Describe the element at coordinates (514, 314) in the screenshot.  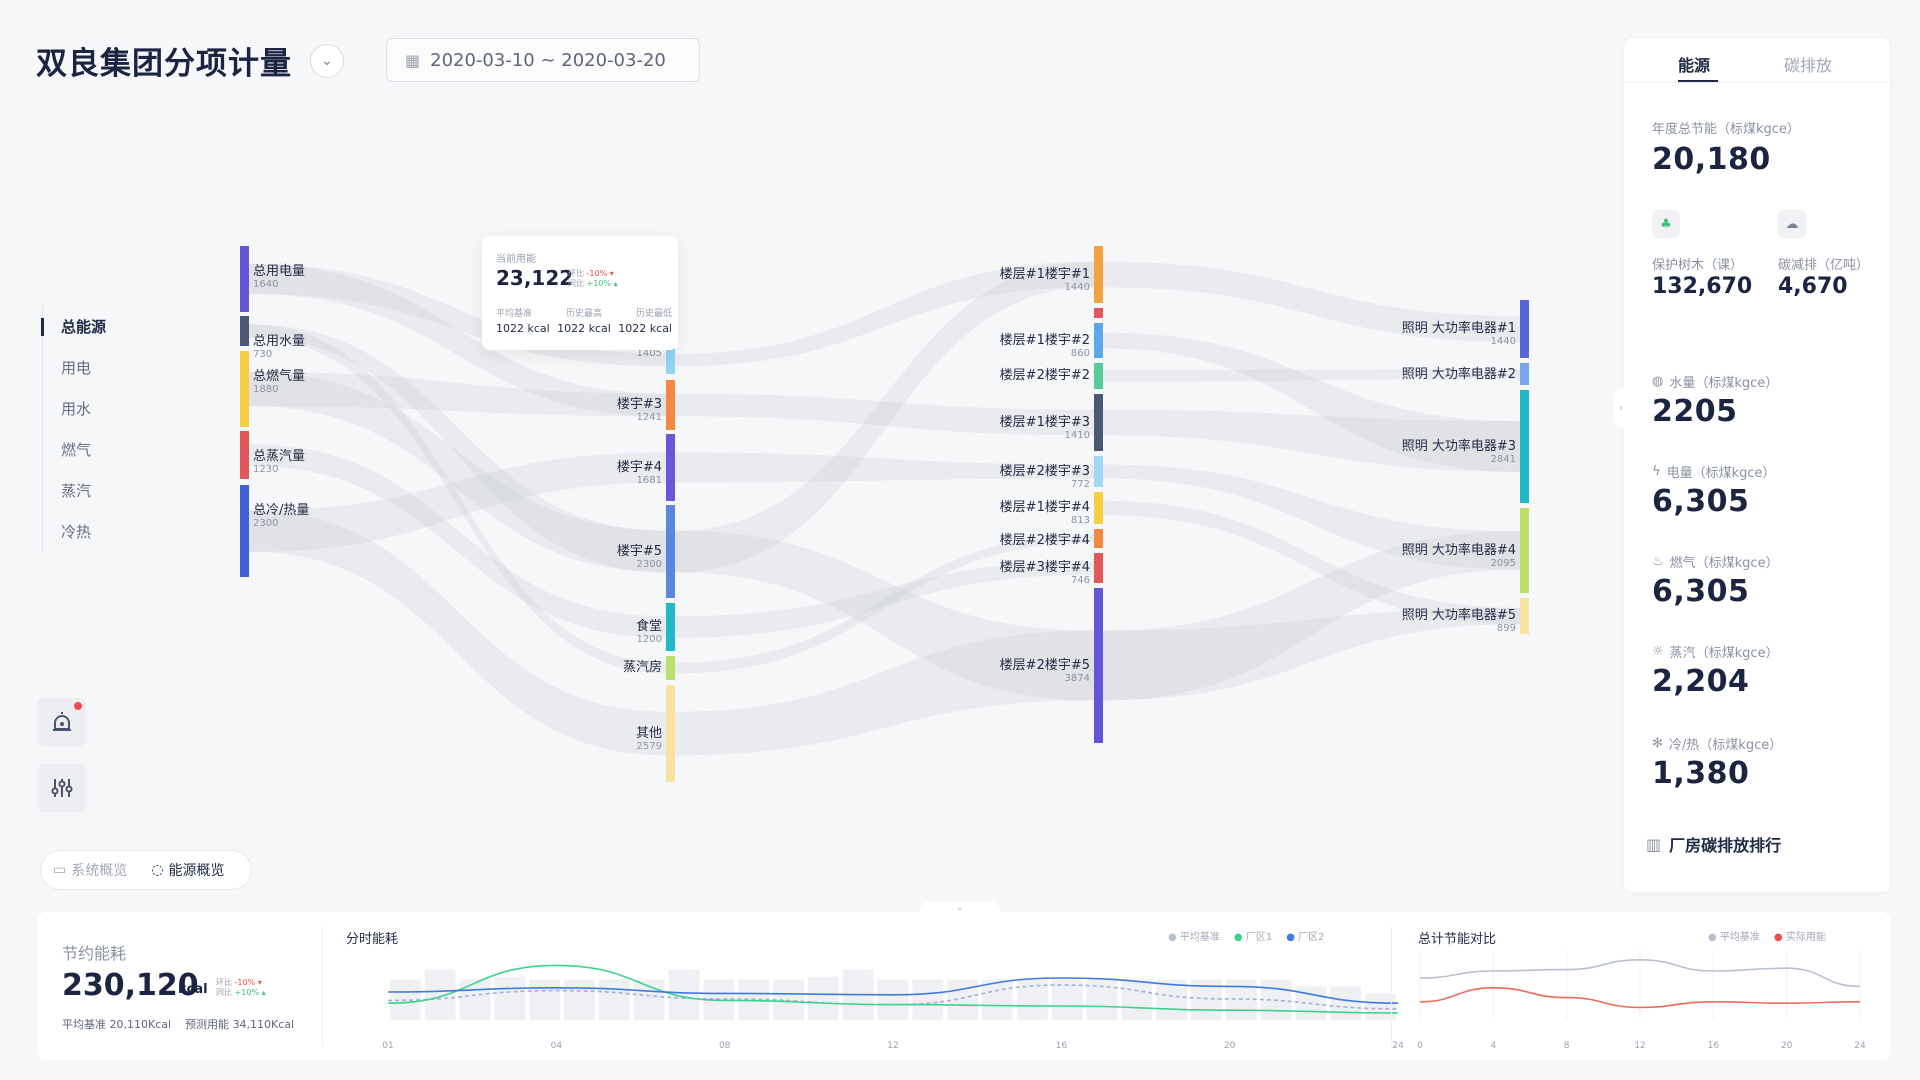
I see `tooltip-col-avg: 平均基准` at that location.